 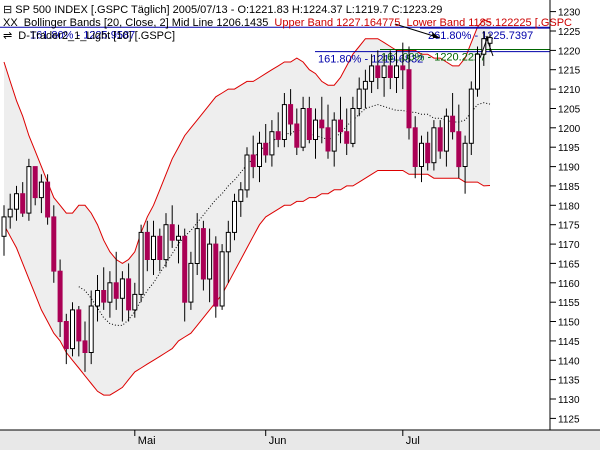 I want to click on header-line-indicator: ⇌ D-Trader2_1_Light [10] [.GSPC], so click(x=89, y=36).